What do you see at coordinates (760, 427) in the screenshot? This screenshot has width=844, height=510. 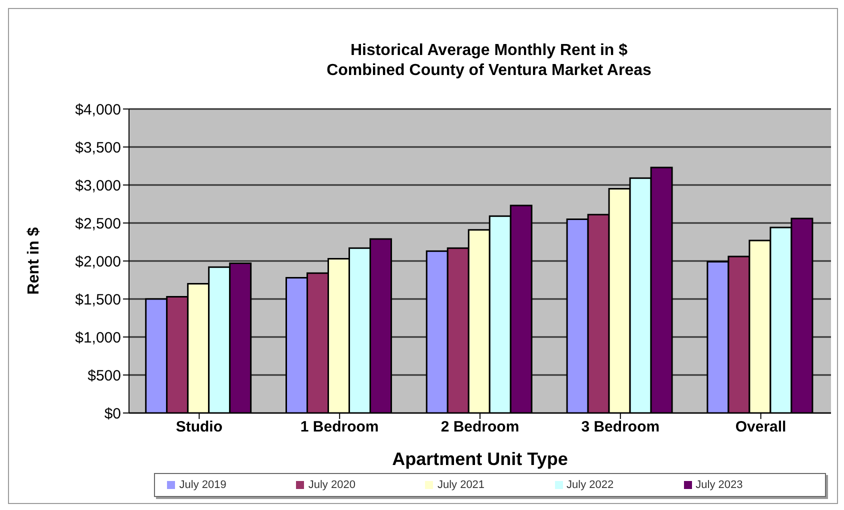 I see `x-tick-label: Overall` at bounding box center [760, 427].